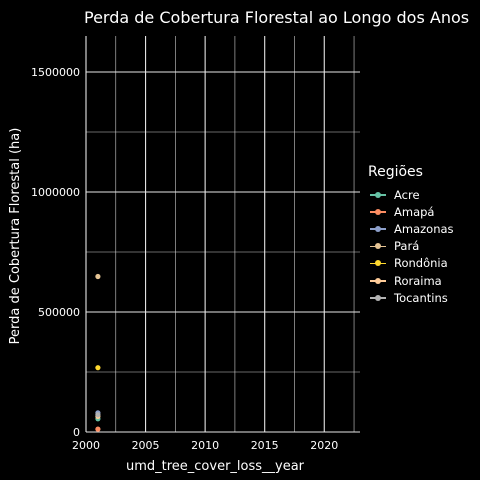  What do you see at coordinates (421, 297) in the screenshot?
I see `legend-label: Tocantins` at bounding box center [421, 297].